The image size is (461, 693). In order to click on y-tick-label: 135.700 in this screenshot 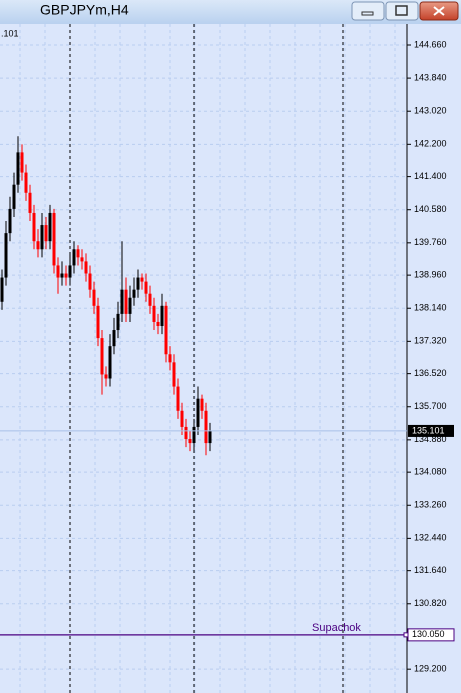, I will do `click(430, 406)`.